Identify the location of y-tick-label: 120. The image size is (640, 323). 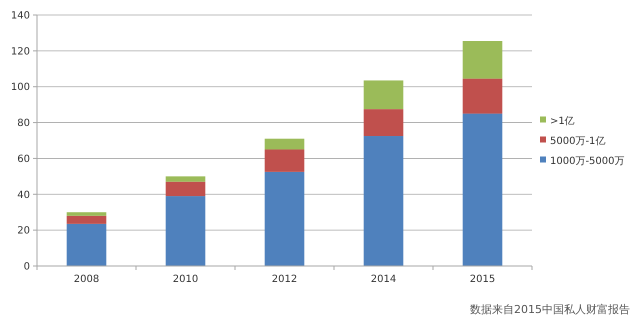
(20, 52).